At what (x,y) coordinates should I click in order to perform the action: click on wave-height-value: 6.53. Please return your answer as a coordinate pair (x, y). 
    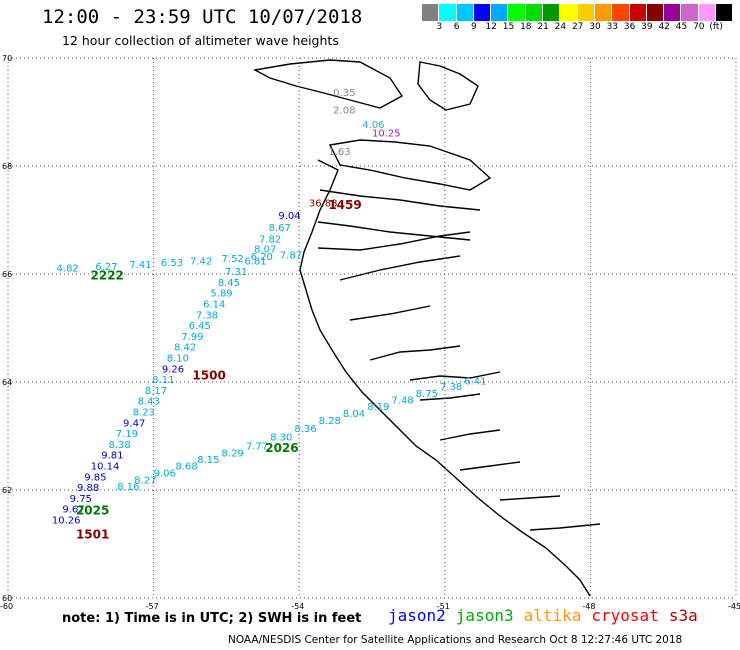
    Looking at the image, I should click on (172, 263).